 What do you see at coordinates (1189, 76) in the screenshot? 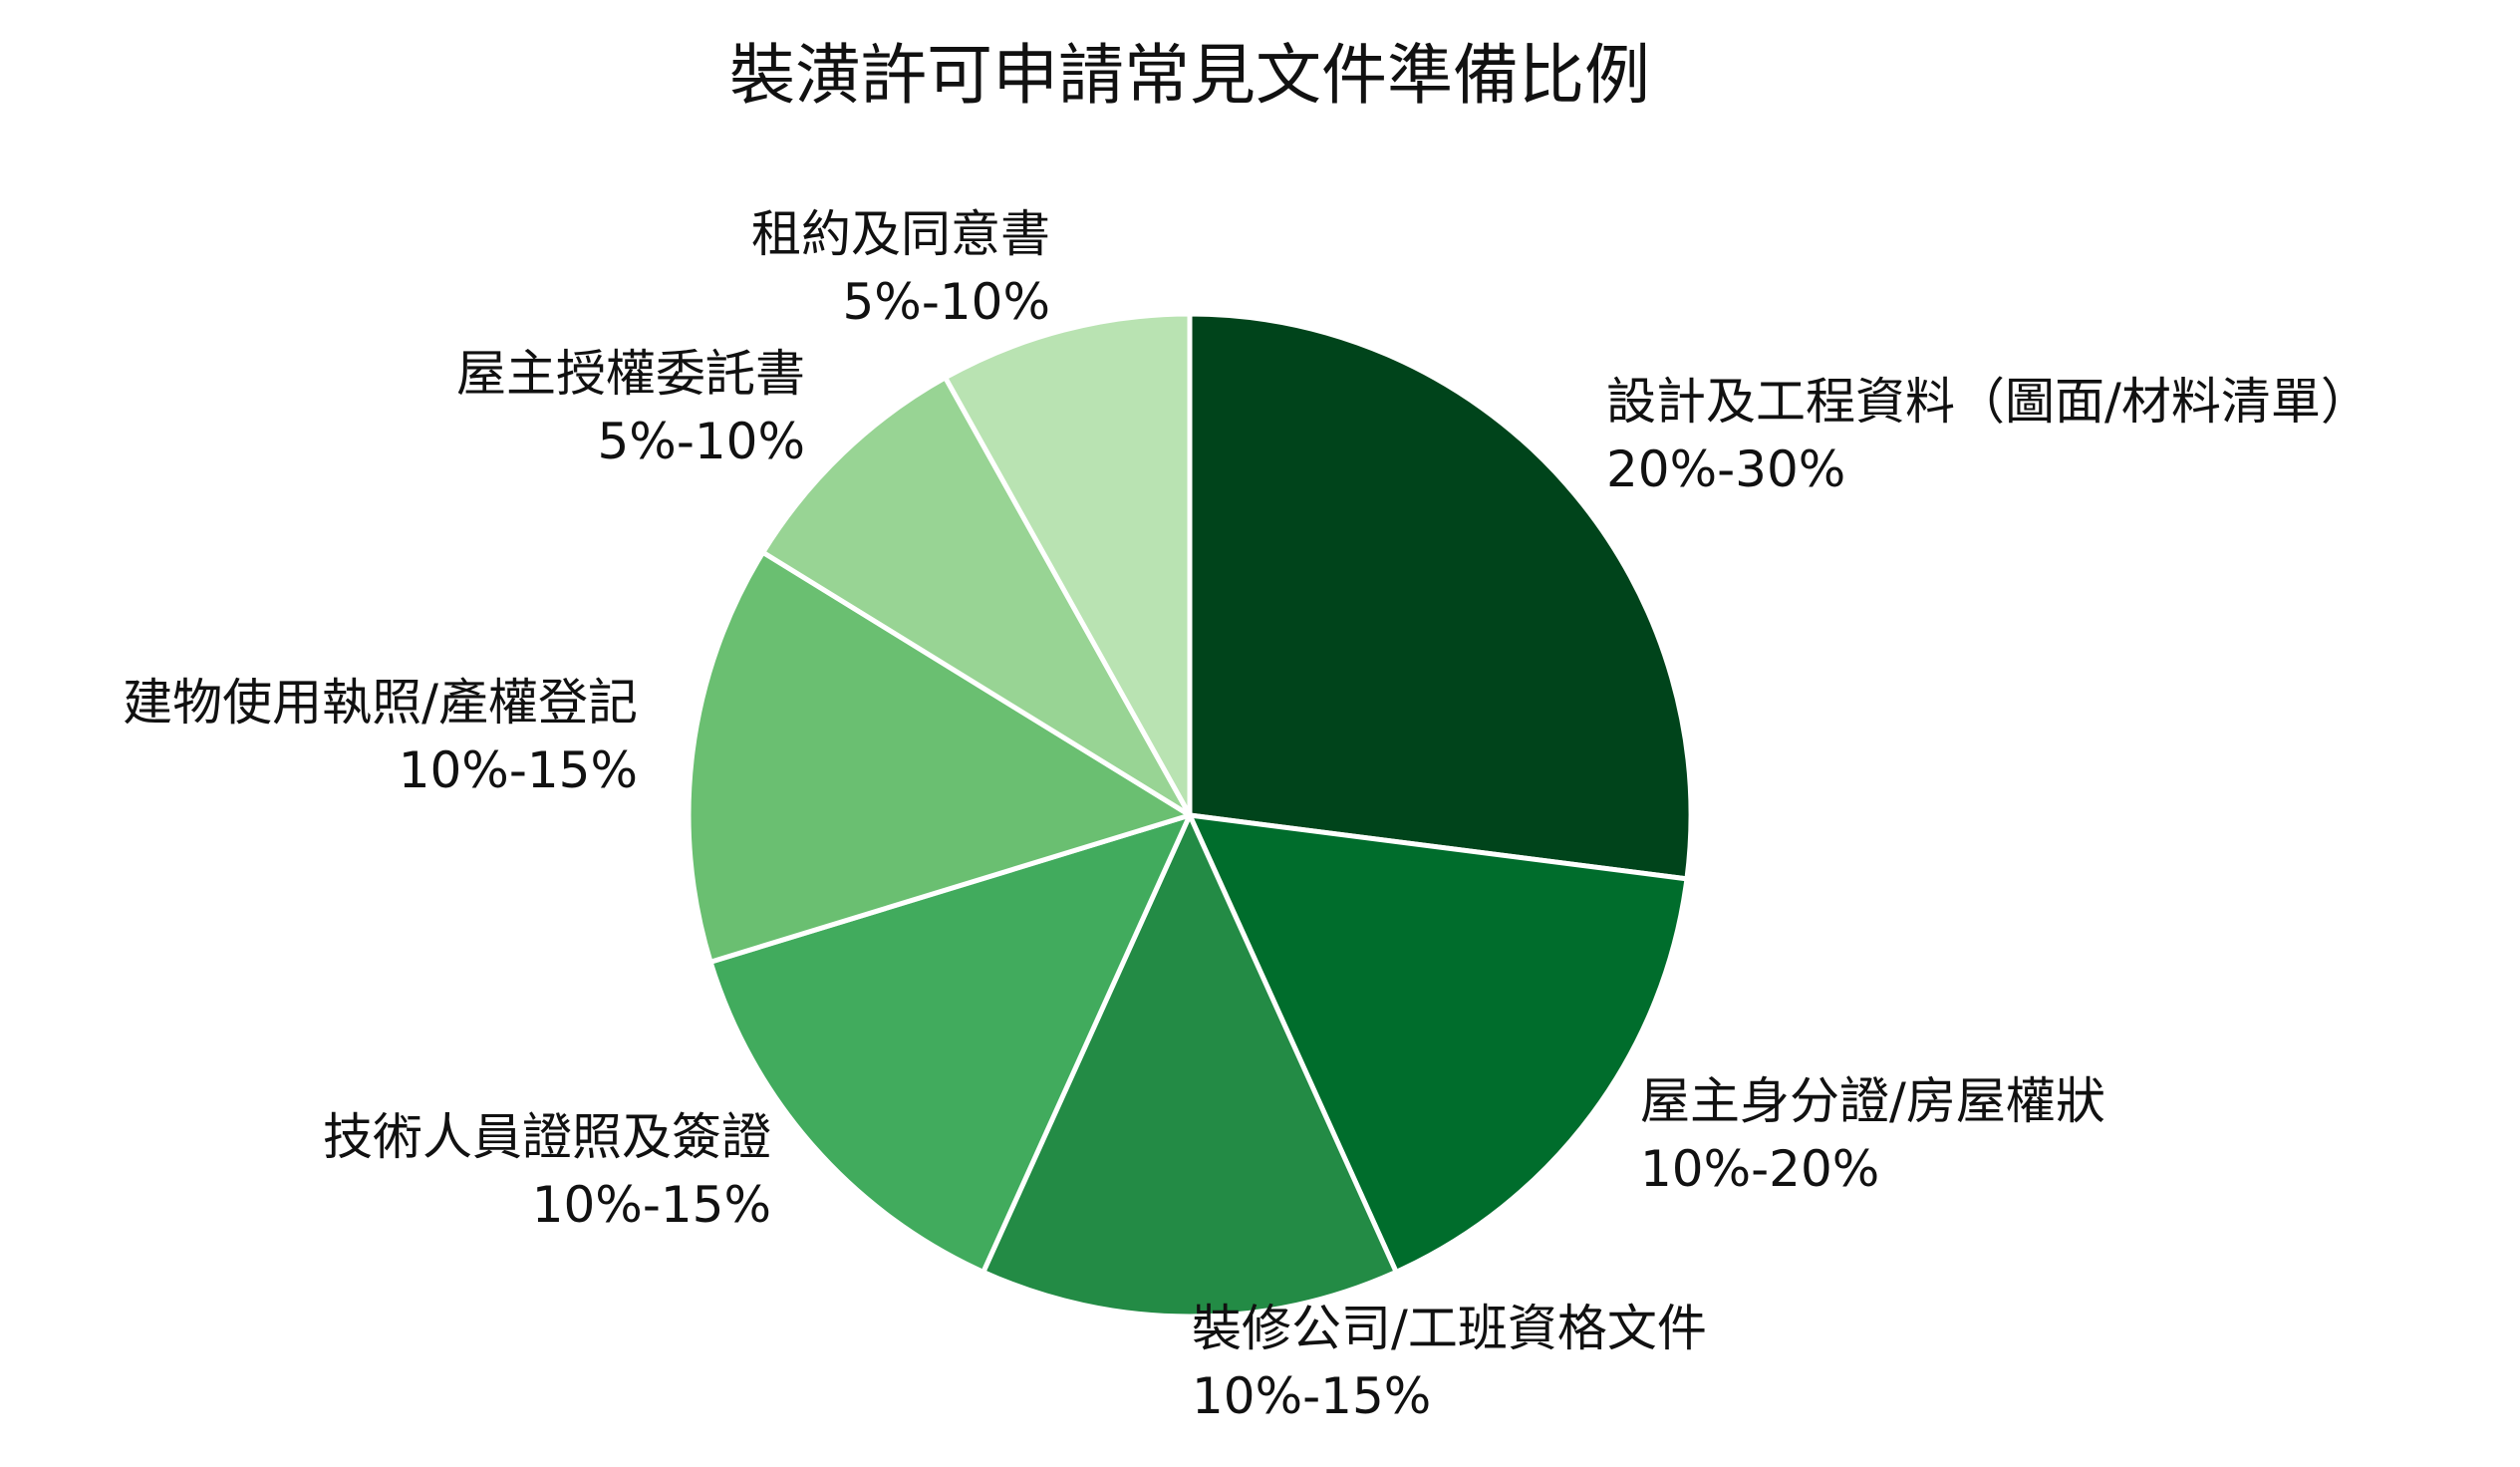
I see `chart-title: 裝潢許可申請常見文件準備比例` at bounding box center [1189, 76].